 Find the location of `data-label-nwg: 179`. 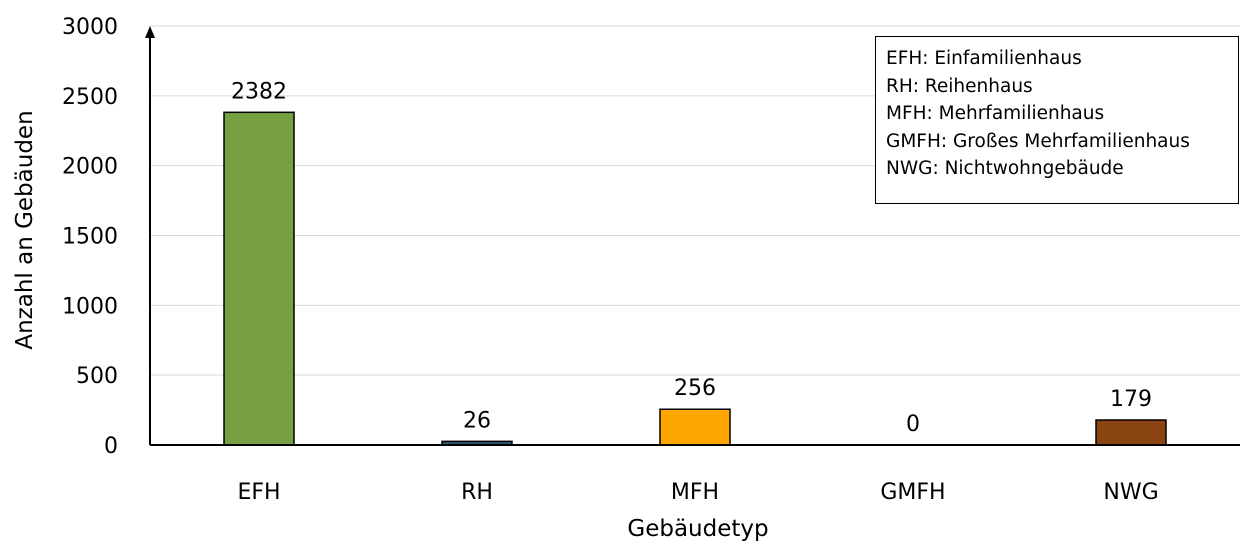

data-label-nwg: 179 is located at coordinates (1131, 399).